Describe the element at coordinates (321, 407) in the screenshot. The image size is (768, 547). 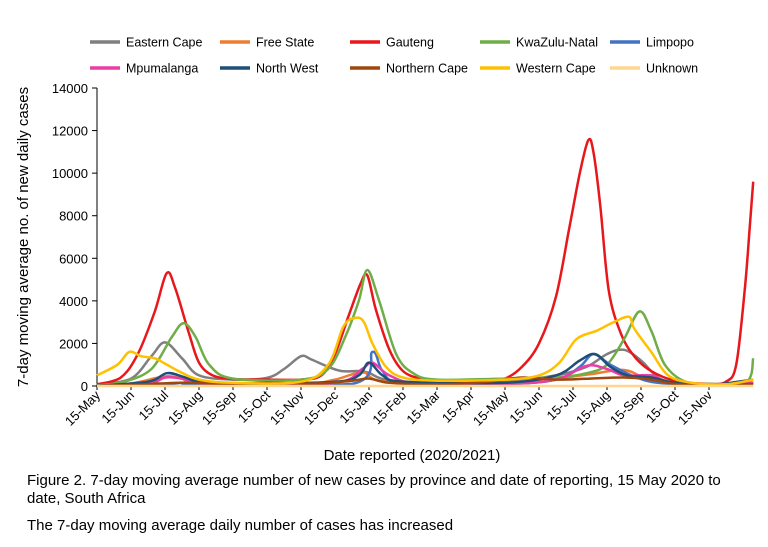
I see `x-tick-label: 15-Dec` at that location.